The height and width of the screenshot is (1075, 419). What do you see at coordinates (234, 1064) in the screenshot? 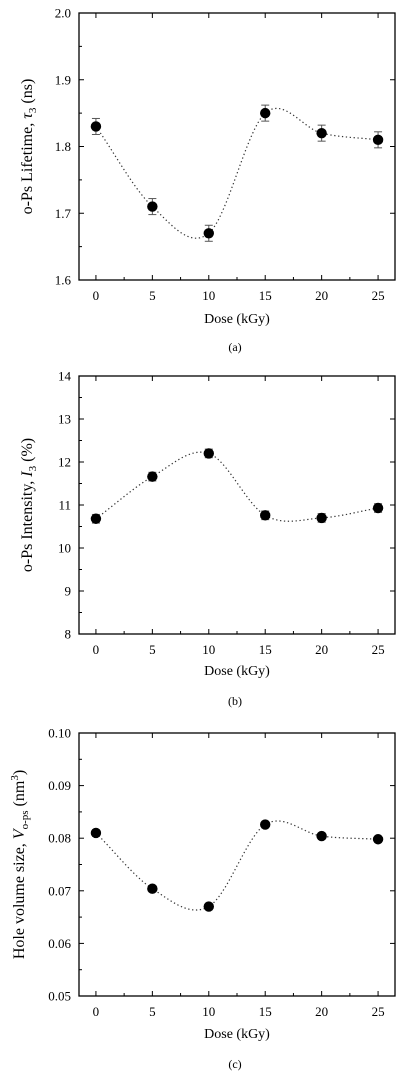
I see `panel-caption: (c)` at bounding box center [234, 1064].